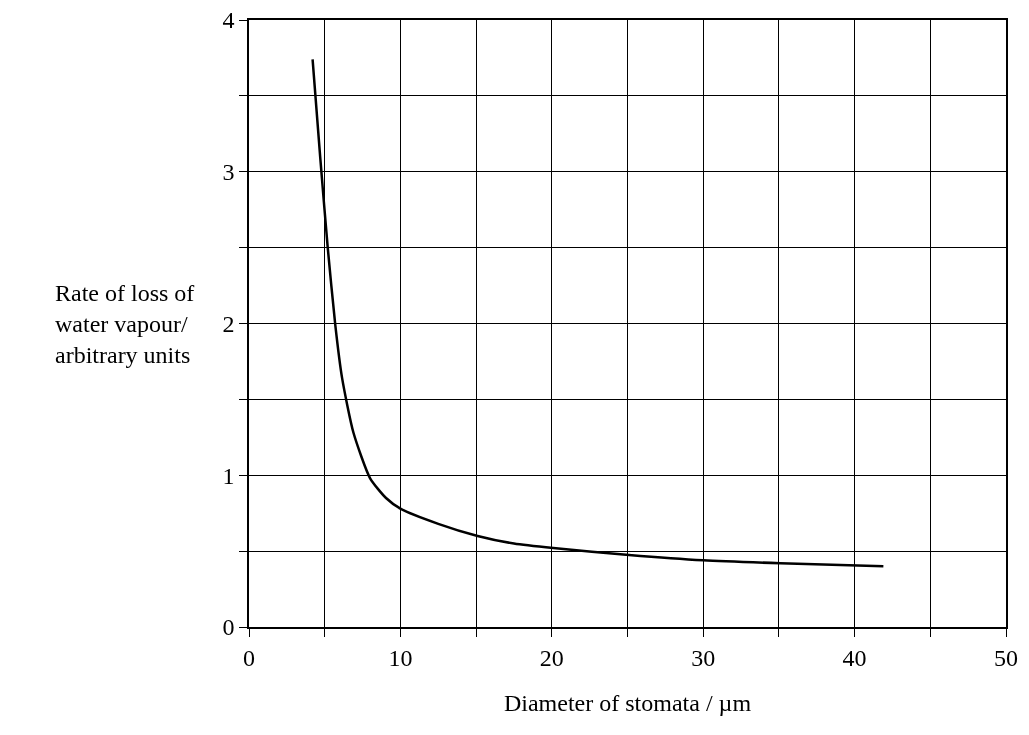 Image resolution: width=1029 pixels, height=735 pixels. I want to click on x-tick-label: 20, so click(551, 657).